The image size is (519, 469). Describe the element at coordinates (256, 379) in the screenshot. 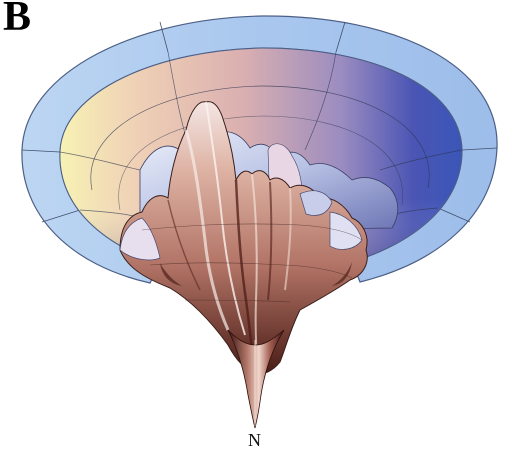

I see `funnel-spike` at that location.